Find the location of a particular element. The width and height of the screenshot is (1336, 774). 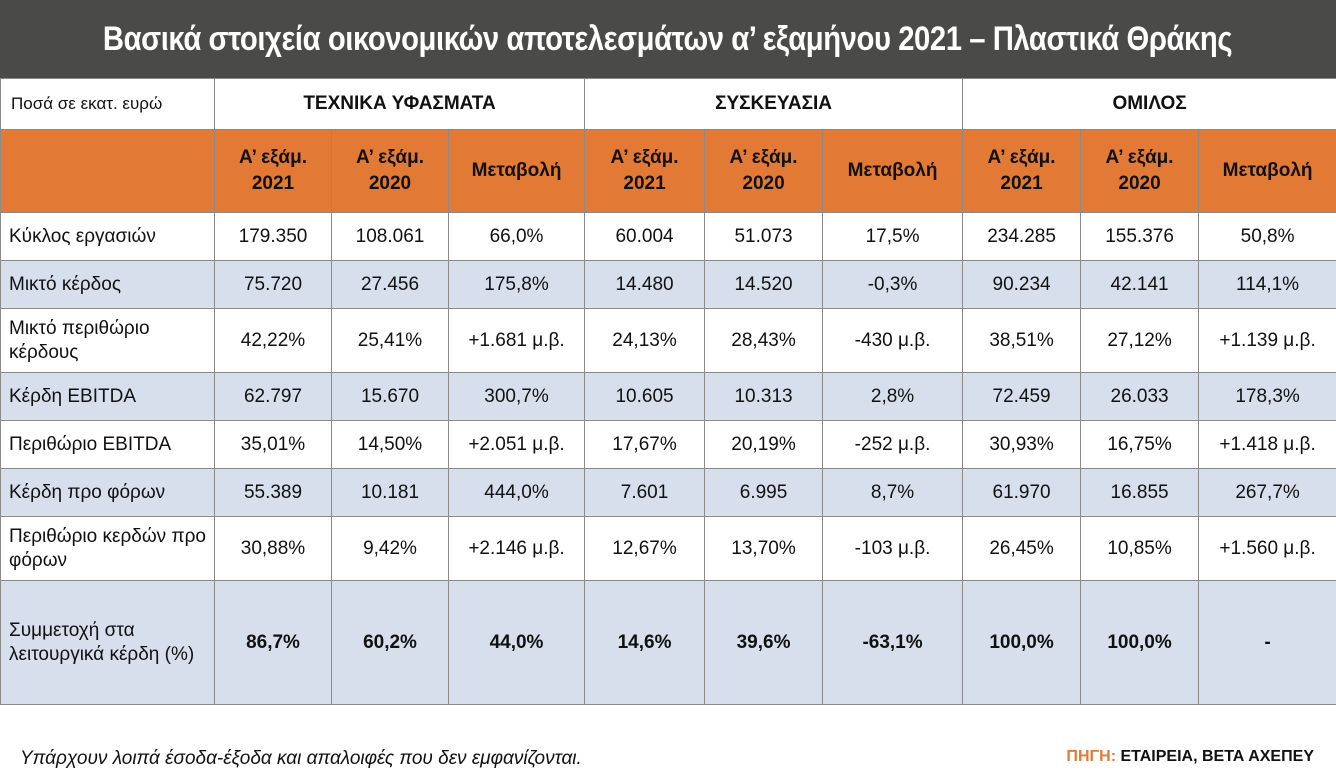

table-cell: 26,45% is located at coordinates (1022, 548).